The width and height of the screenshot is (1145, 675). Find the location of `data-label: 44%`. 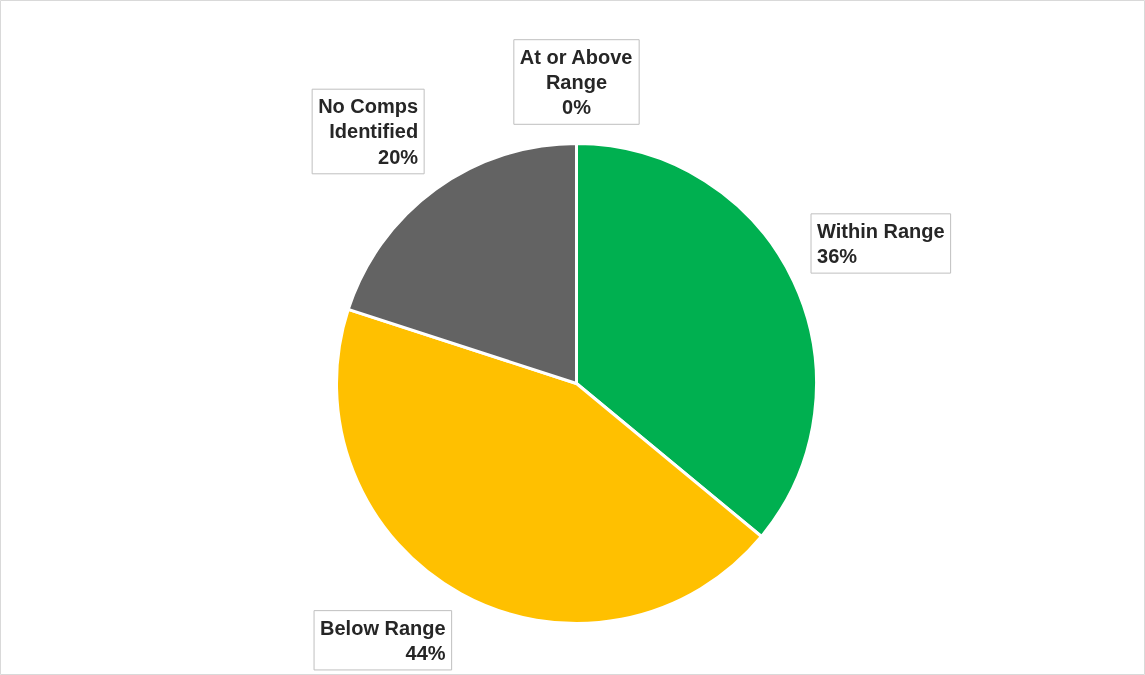

data-label: 44% is located at coordinates (425, 652).